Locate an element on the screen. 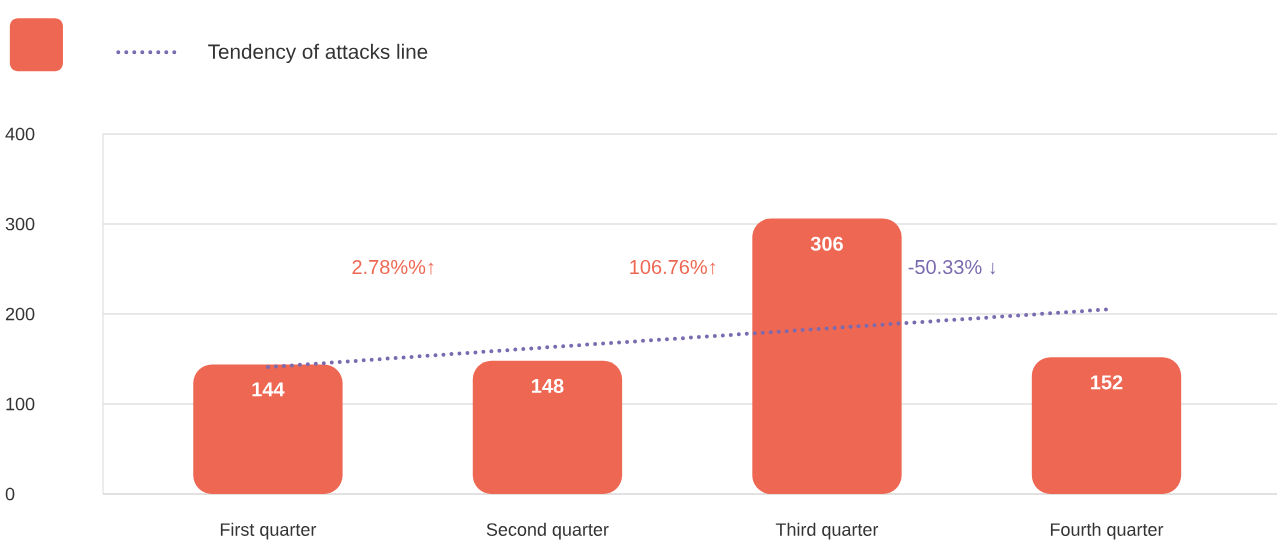 This screenshot has height=544, width=1277. x-tick-label: Second quarter is located at coordinates (547, 531).